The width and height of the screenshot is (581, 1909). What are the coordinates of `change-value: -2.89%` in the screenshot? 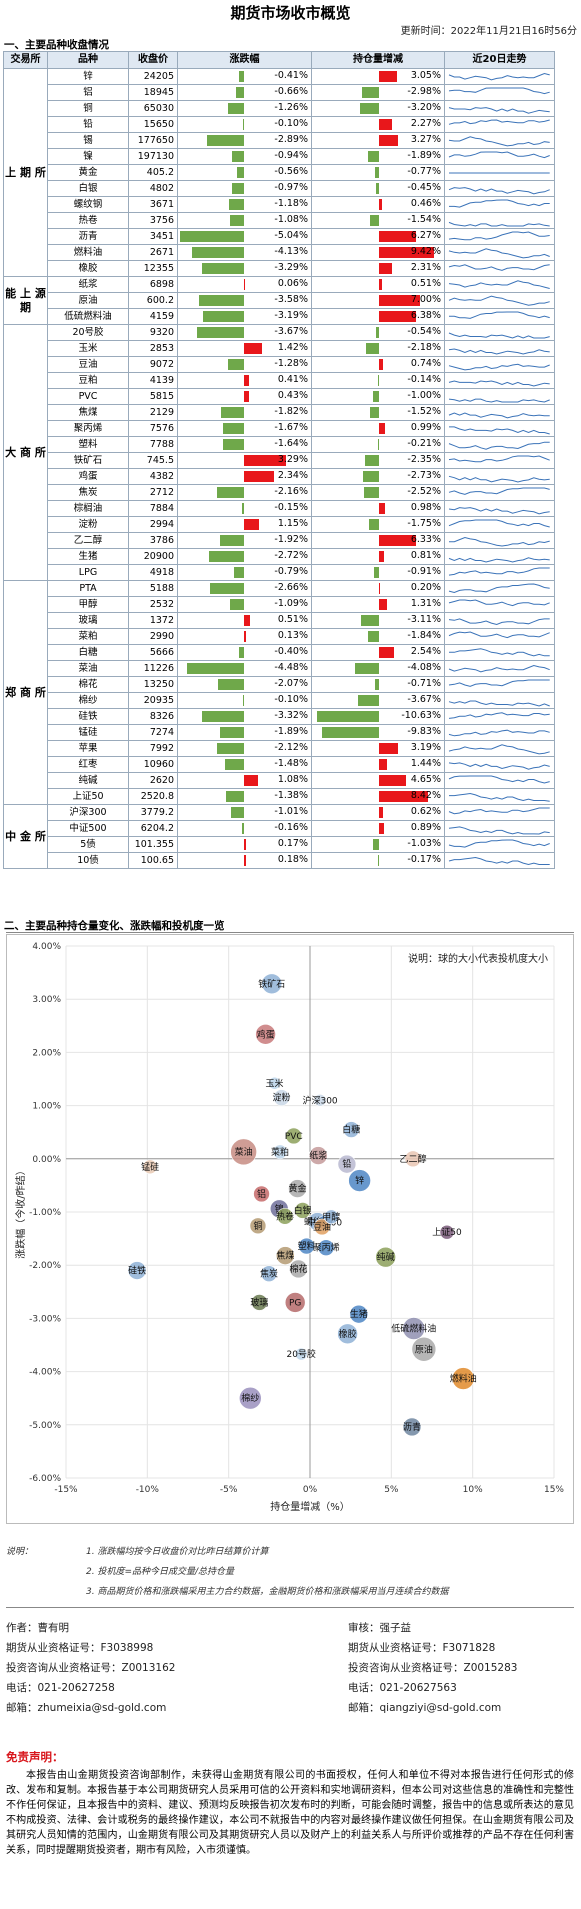 It's located at (291, 139).